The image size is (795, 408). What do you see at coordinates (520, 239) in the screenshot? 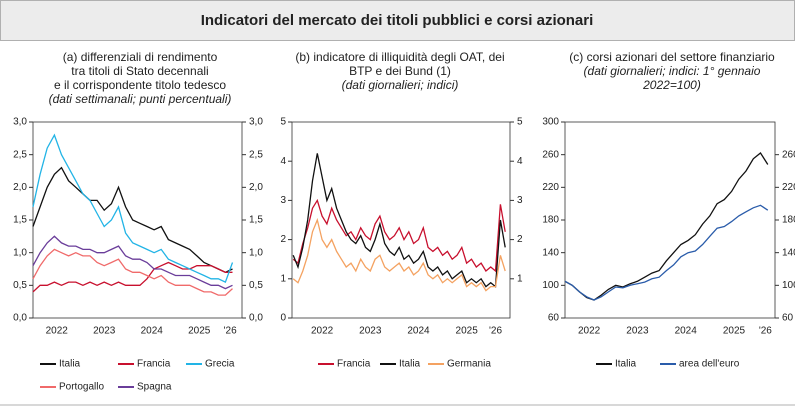
I see `y2-tick-label: 2` at bounding box center [520, 239].